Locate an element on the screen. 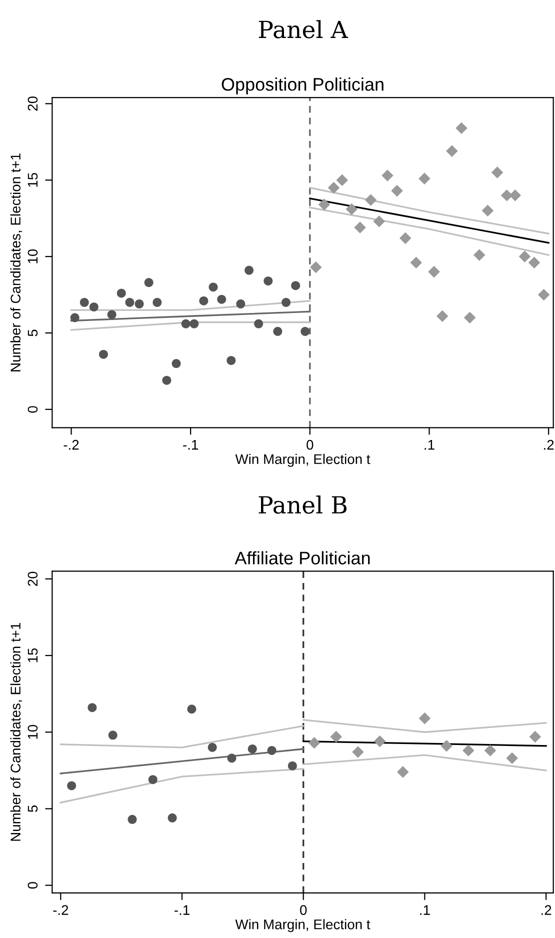  chart-subtitle: Opposition Politician is located at coordinates (303, 86).